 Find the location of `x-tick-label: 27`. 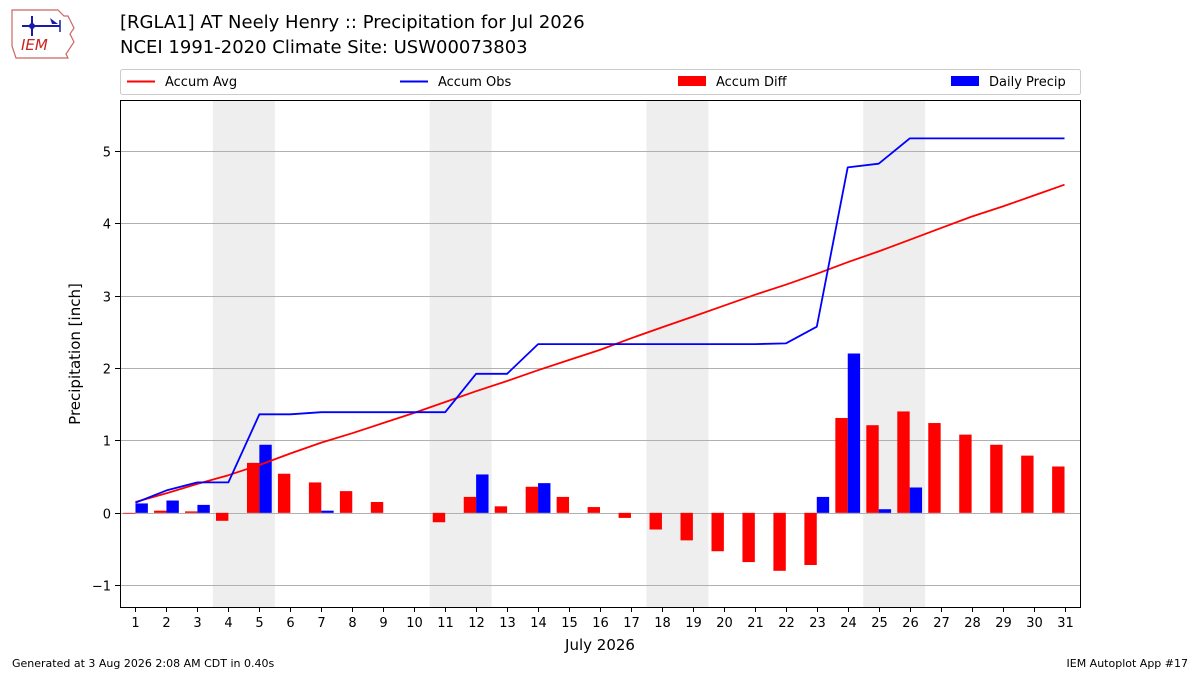

x-tick-label: 27 is located at coordinates (941, 623).